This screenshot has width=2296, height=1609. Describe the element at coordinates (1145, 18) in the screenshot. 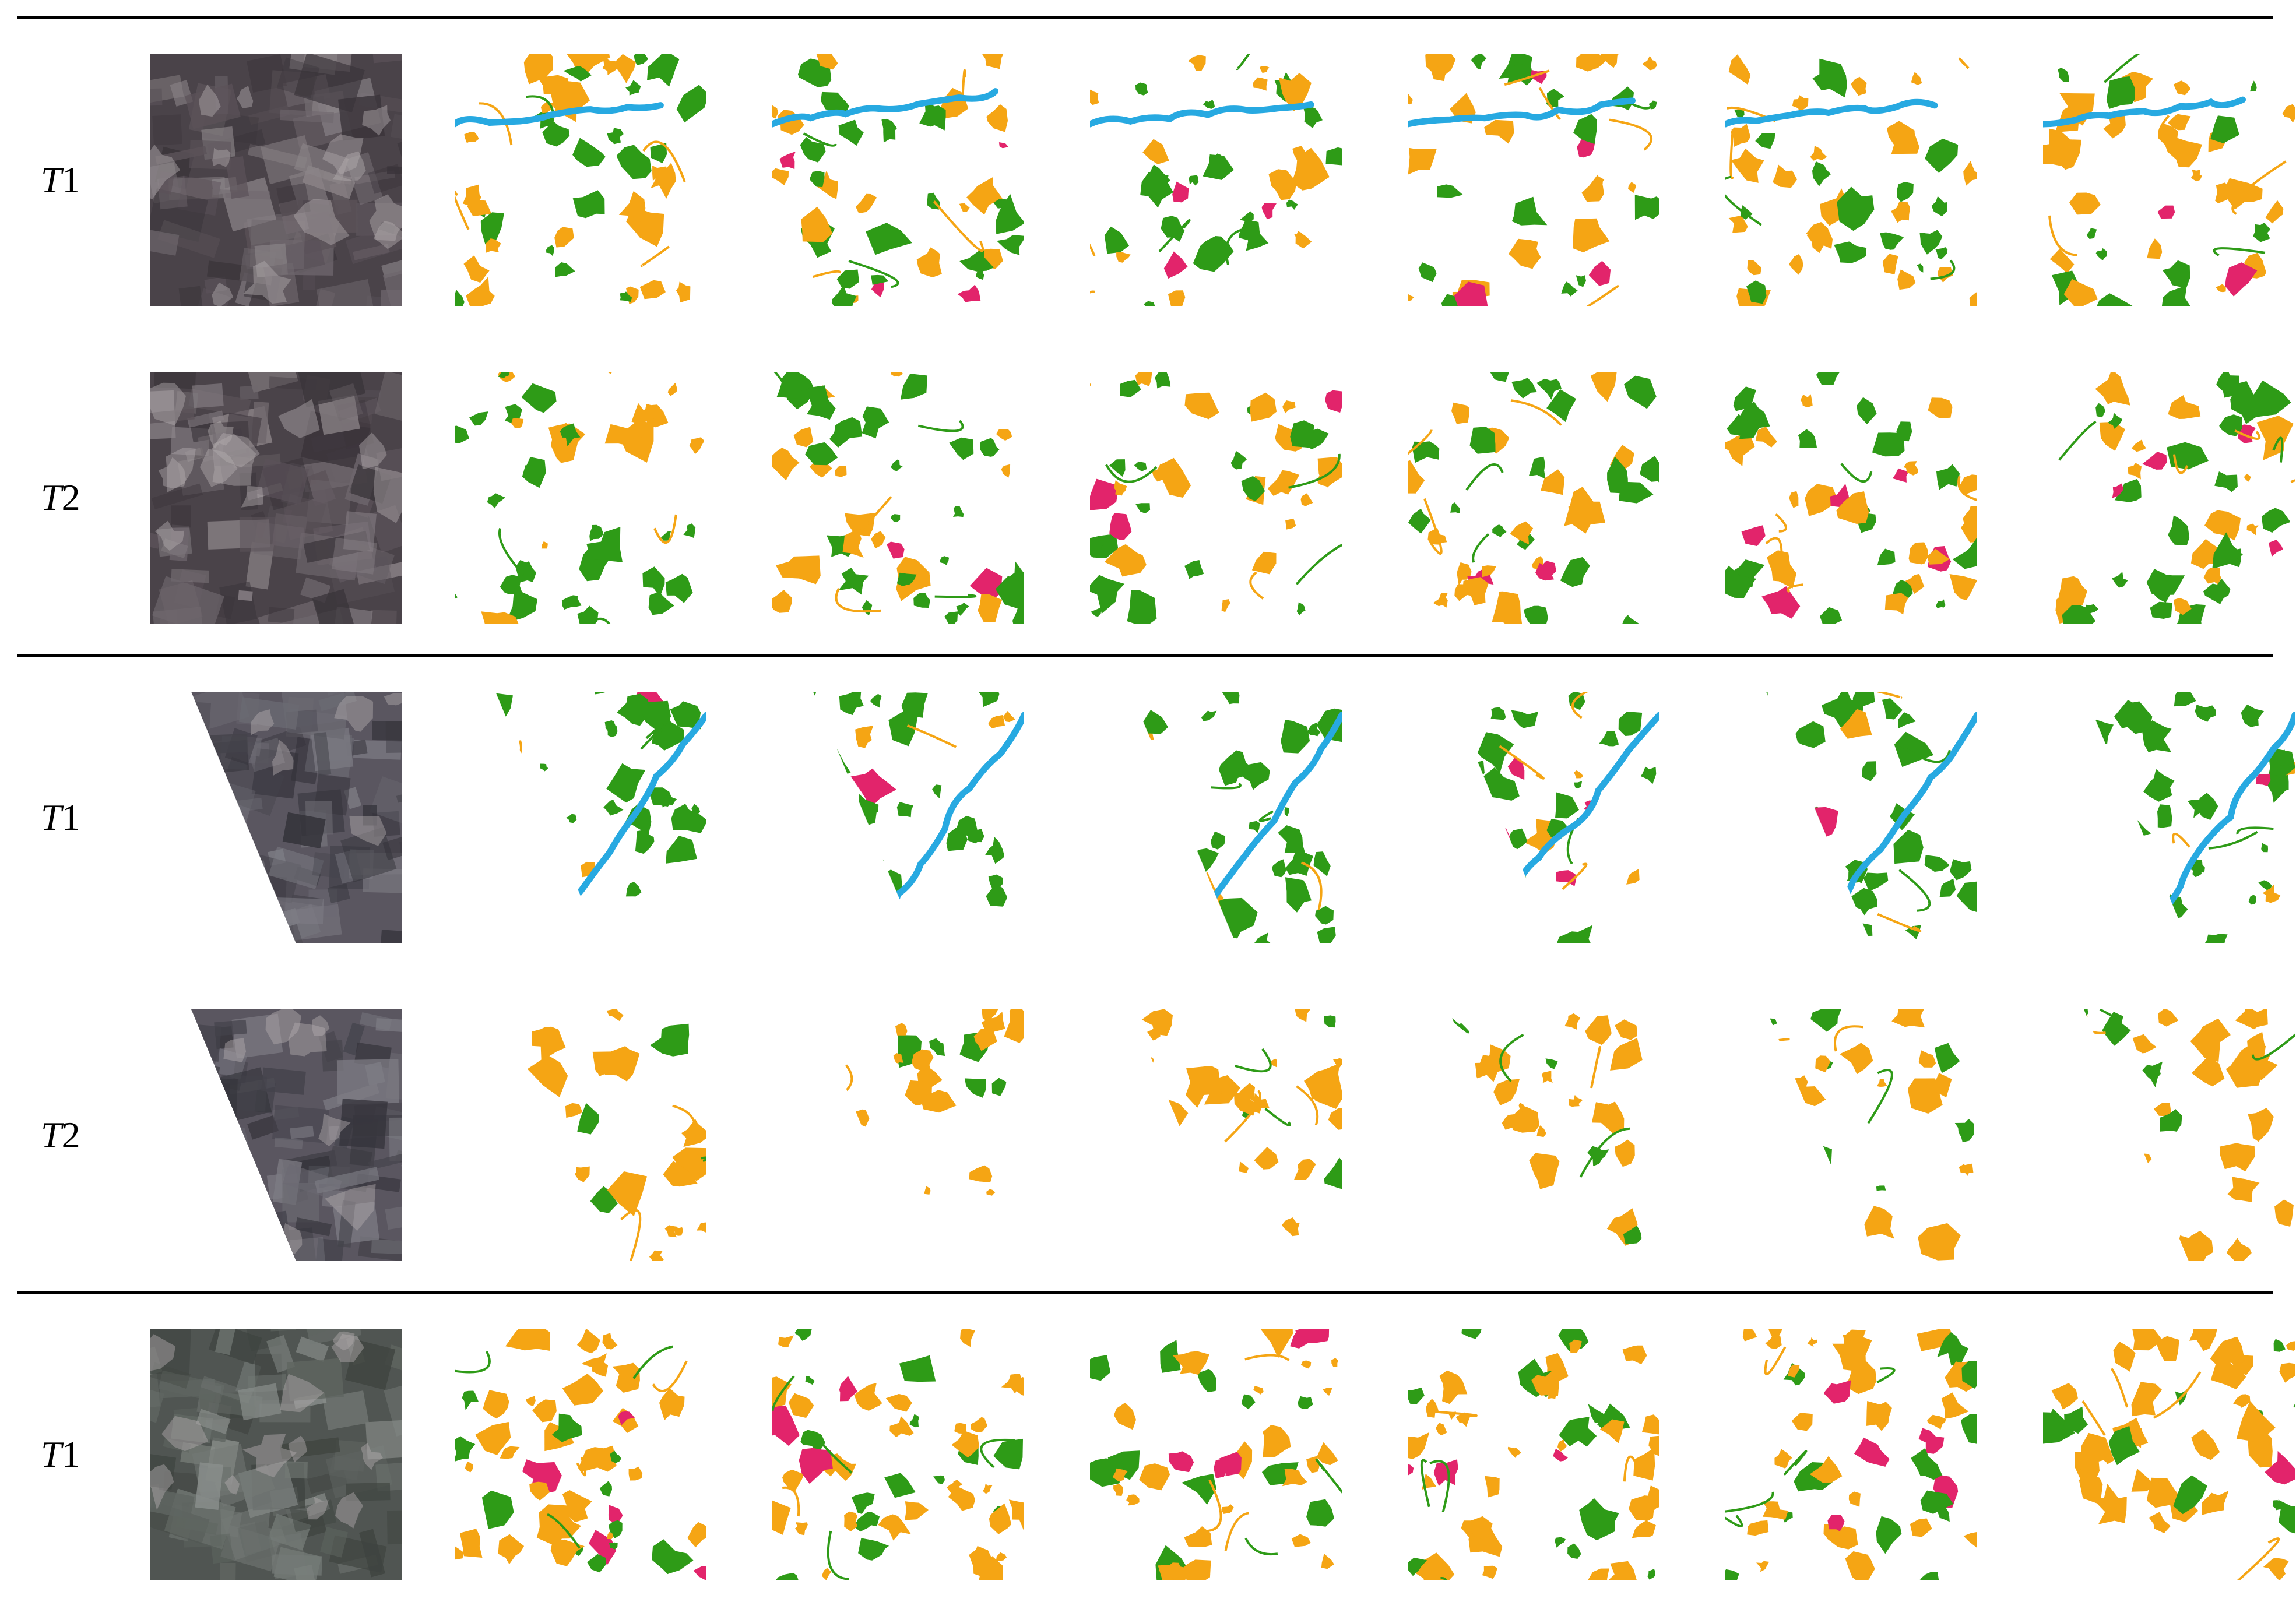

I see `top-rule` at that location.